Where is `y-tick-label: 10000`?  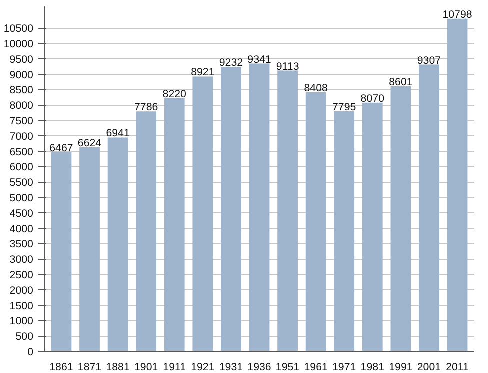 y-tick-label: 10000 is located at coordinates (19, 44).